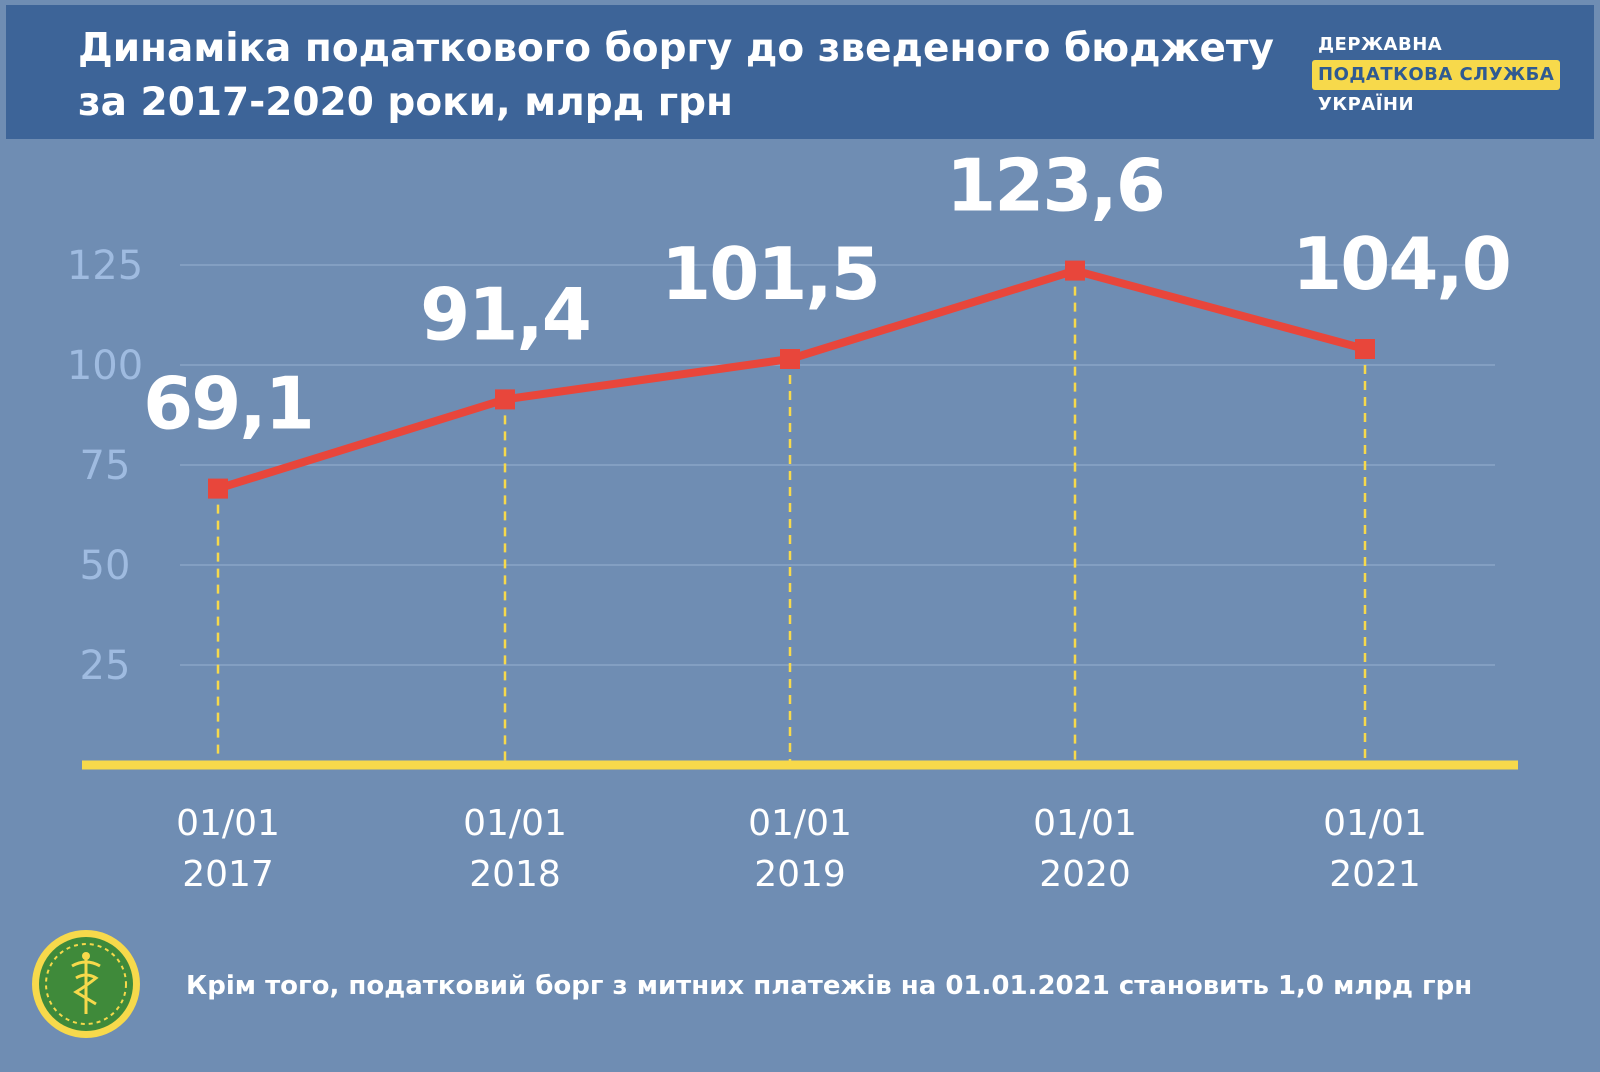 This screenshot has width=1600, height=1072. I want to click on data-label: 69,1, so click(228, 404).